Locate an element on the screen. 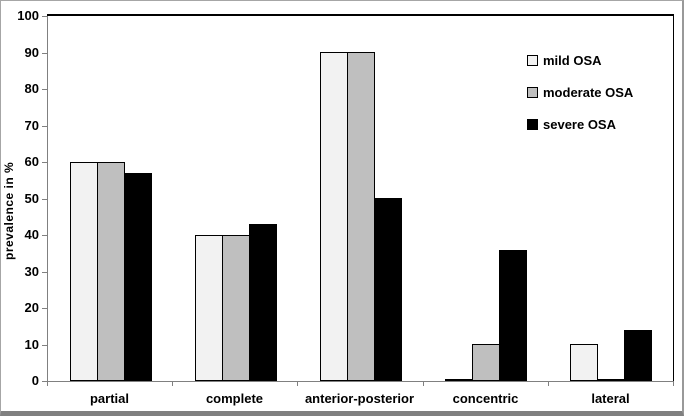 The image size is (684, 416). bar-severe-OSA-lateral is located at coordinates (638, 355).